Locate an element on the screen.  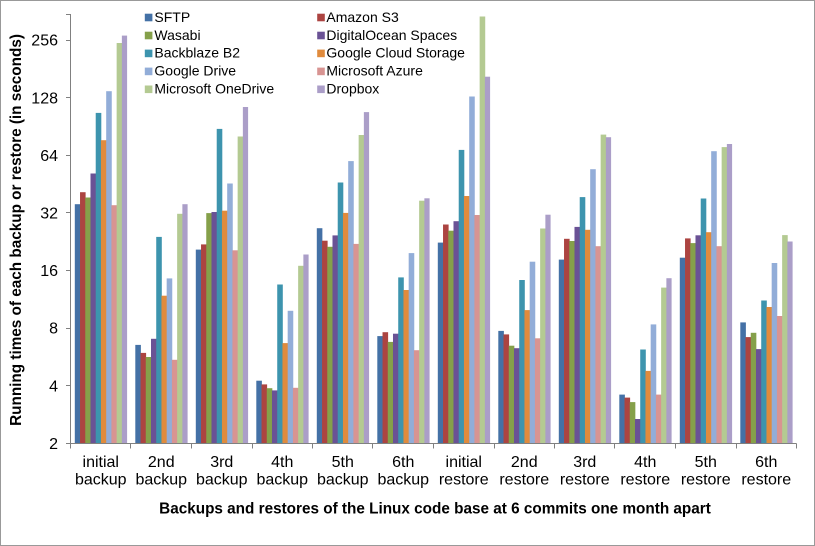
svg-text: 2 is located at coordinates (53, 444).